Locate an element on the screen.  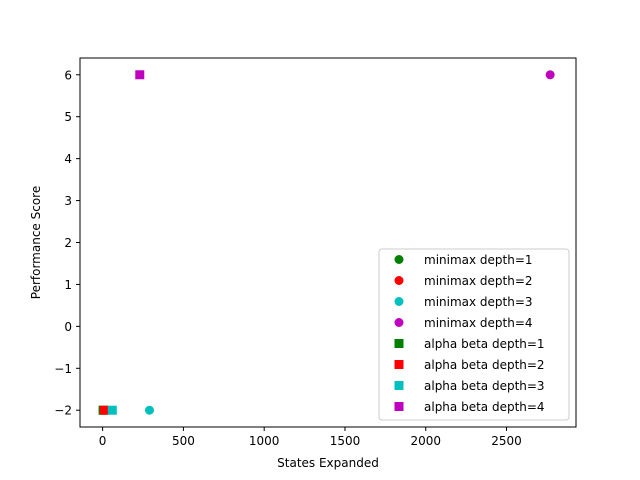
y-tick-label: 1 is located at coordinates (68, 285).